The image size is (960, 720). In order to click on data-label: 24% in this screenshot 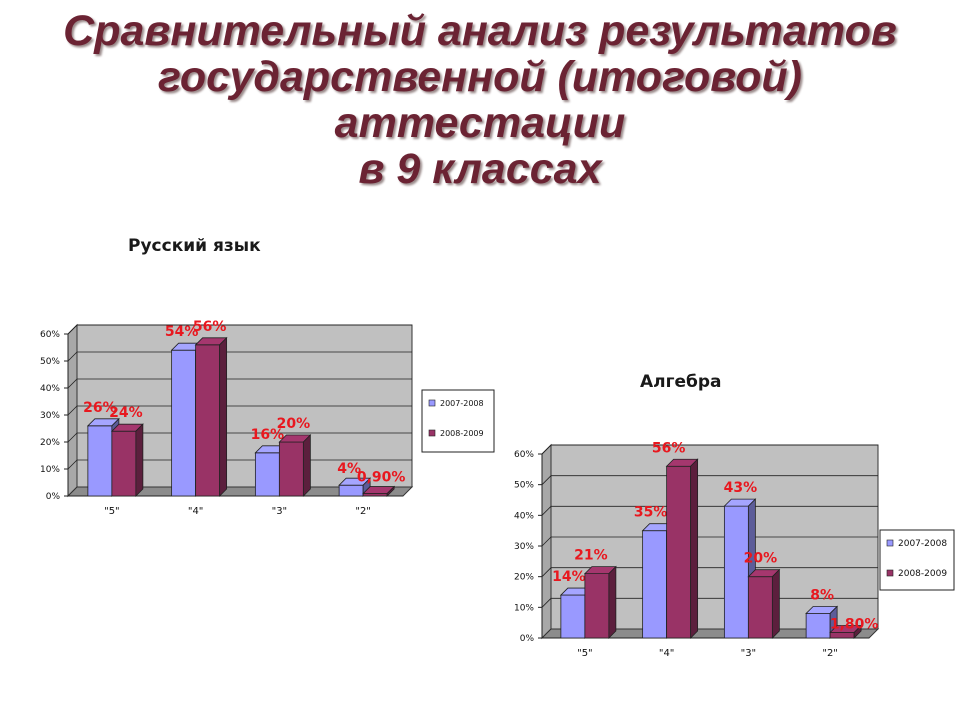, I will do `click(126, 413)`.